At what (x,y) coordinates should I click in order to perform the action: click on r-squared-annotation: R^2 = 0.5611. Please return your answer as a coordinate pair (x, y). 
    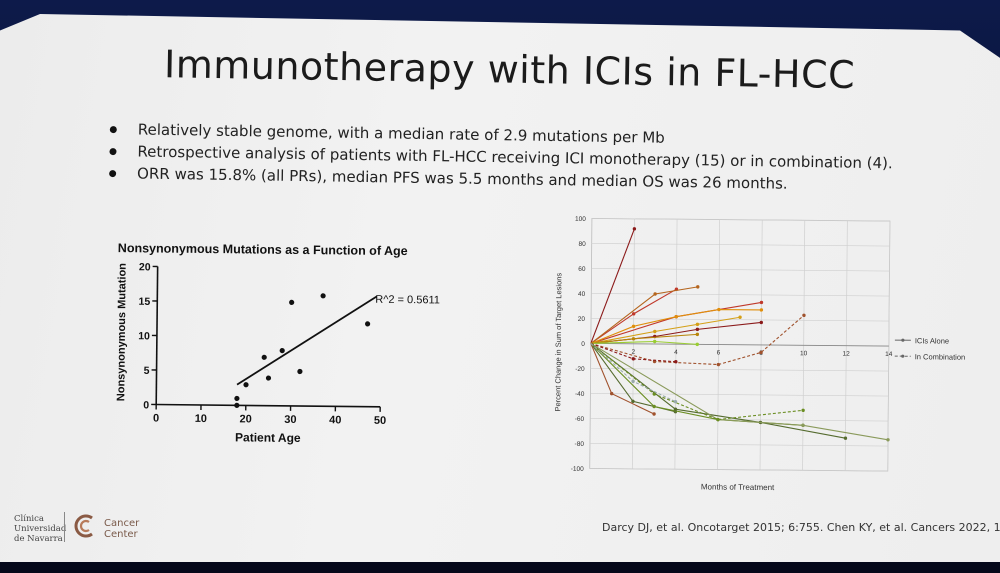
    Looking at the image, I should click on (407, 300).